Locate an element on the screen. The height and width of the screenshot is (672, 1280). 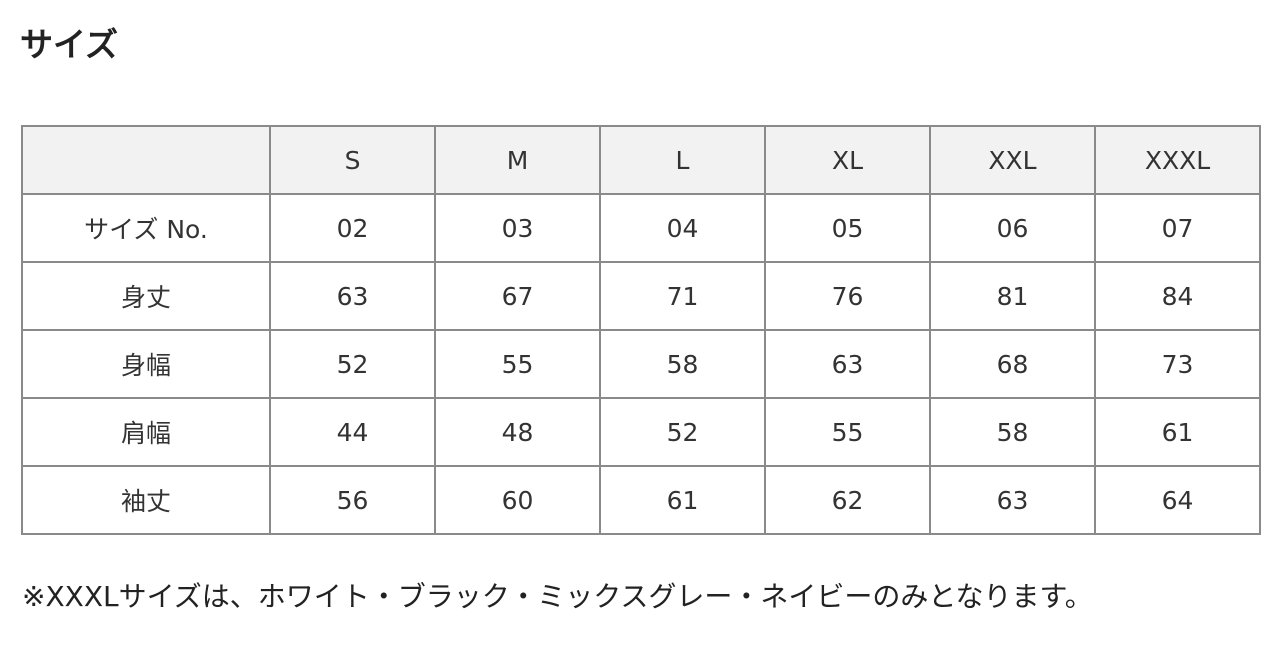
header-cell: XXXL is located at coordinates (1177, 160).